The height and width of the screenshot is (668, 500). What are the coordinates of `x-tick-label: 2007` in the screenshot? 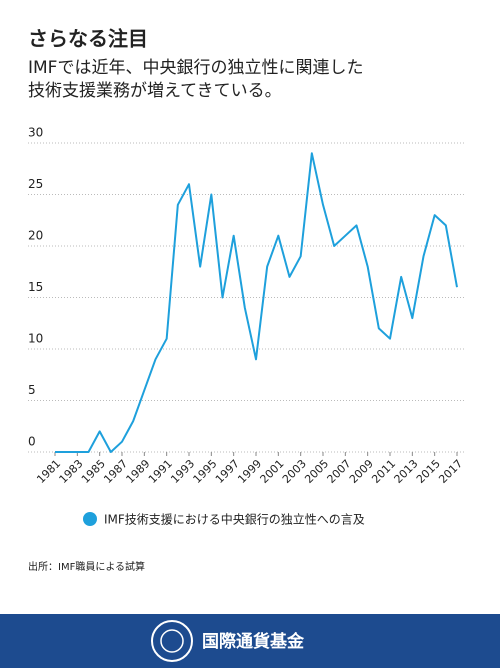 It's located at (339, 471).